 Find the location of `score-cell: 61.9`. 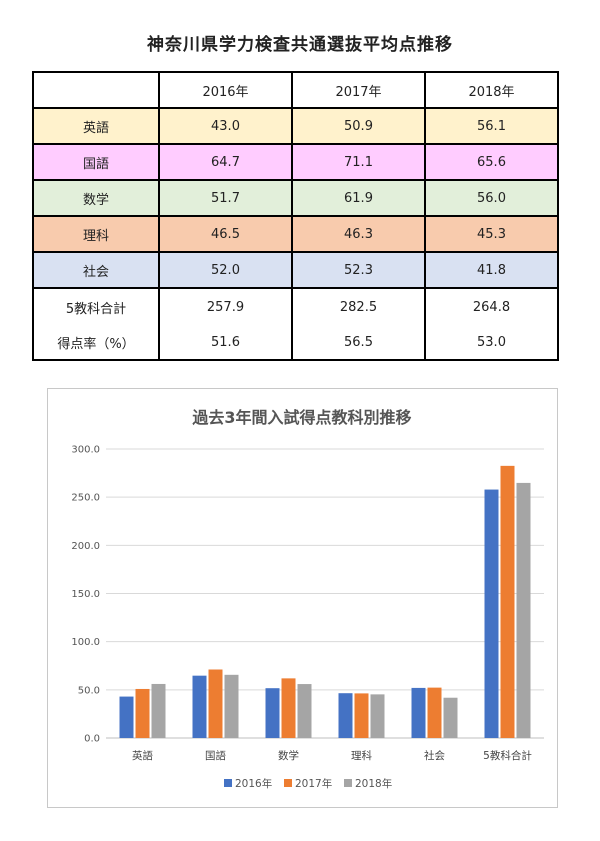

score-cell: 61.9 is located at coordinates (358, 198).